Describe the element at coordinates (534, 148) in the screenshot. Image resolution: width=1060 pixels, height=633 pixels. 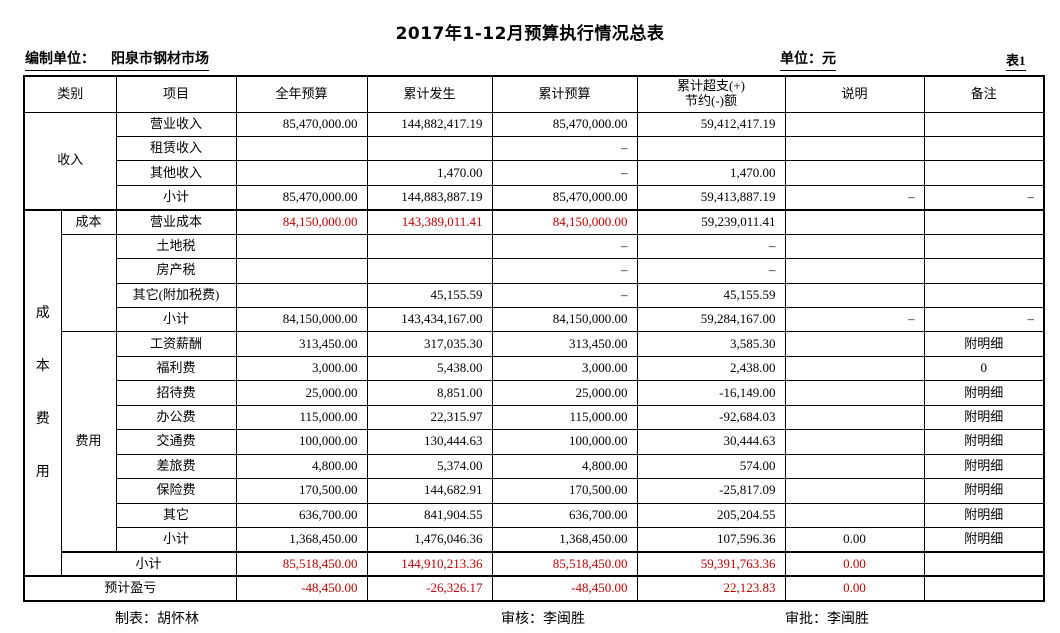
I see `table-row-income-2: 租赁收入 –` at that location.